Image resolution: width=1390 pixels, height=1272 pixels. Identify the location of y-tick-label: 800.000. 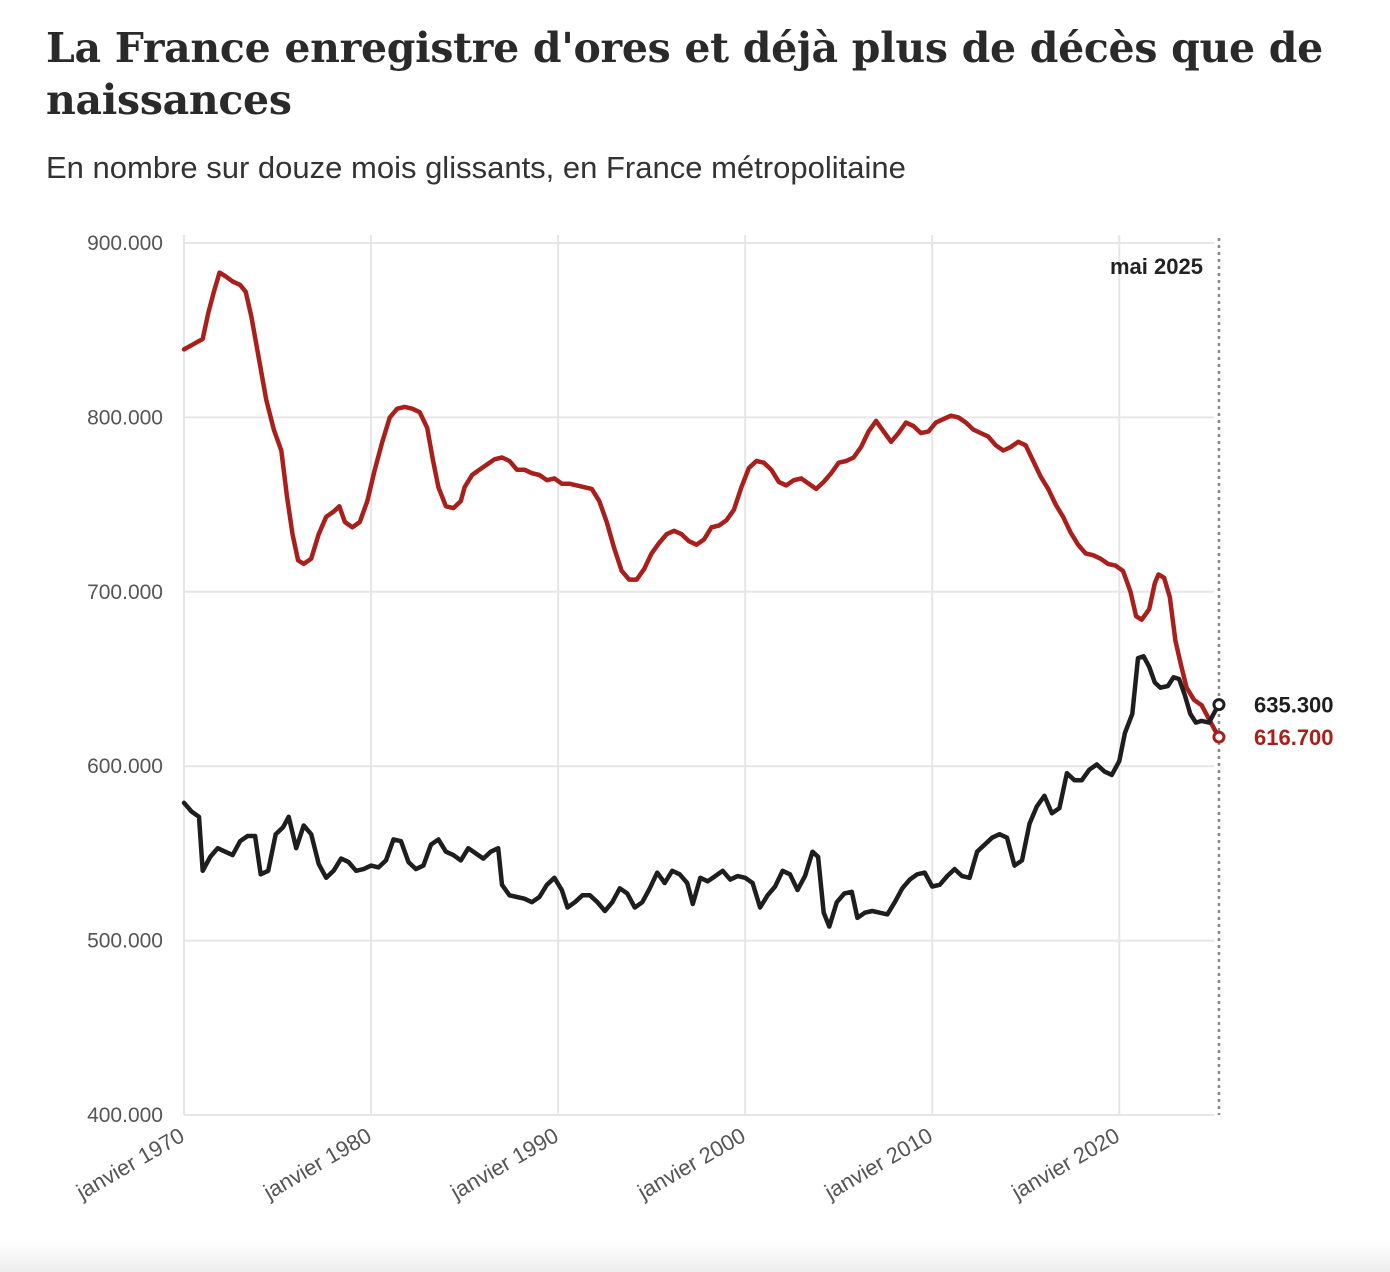
(125, 417).